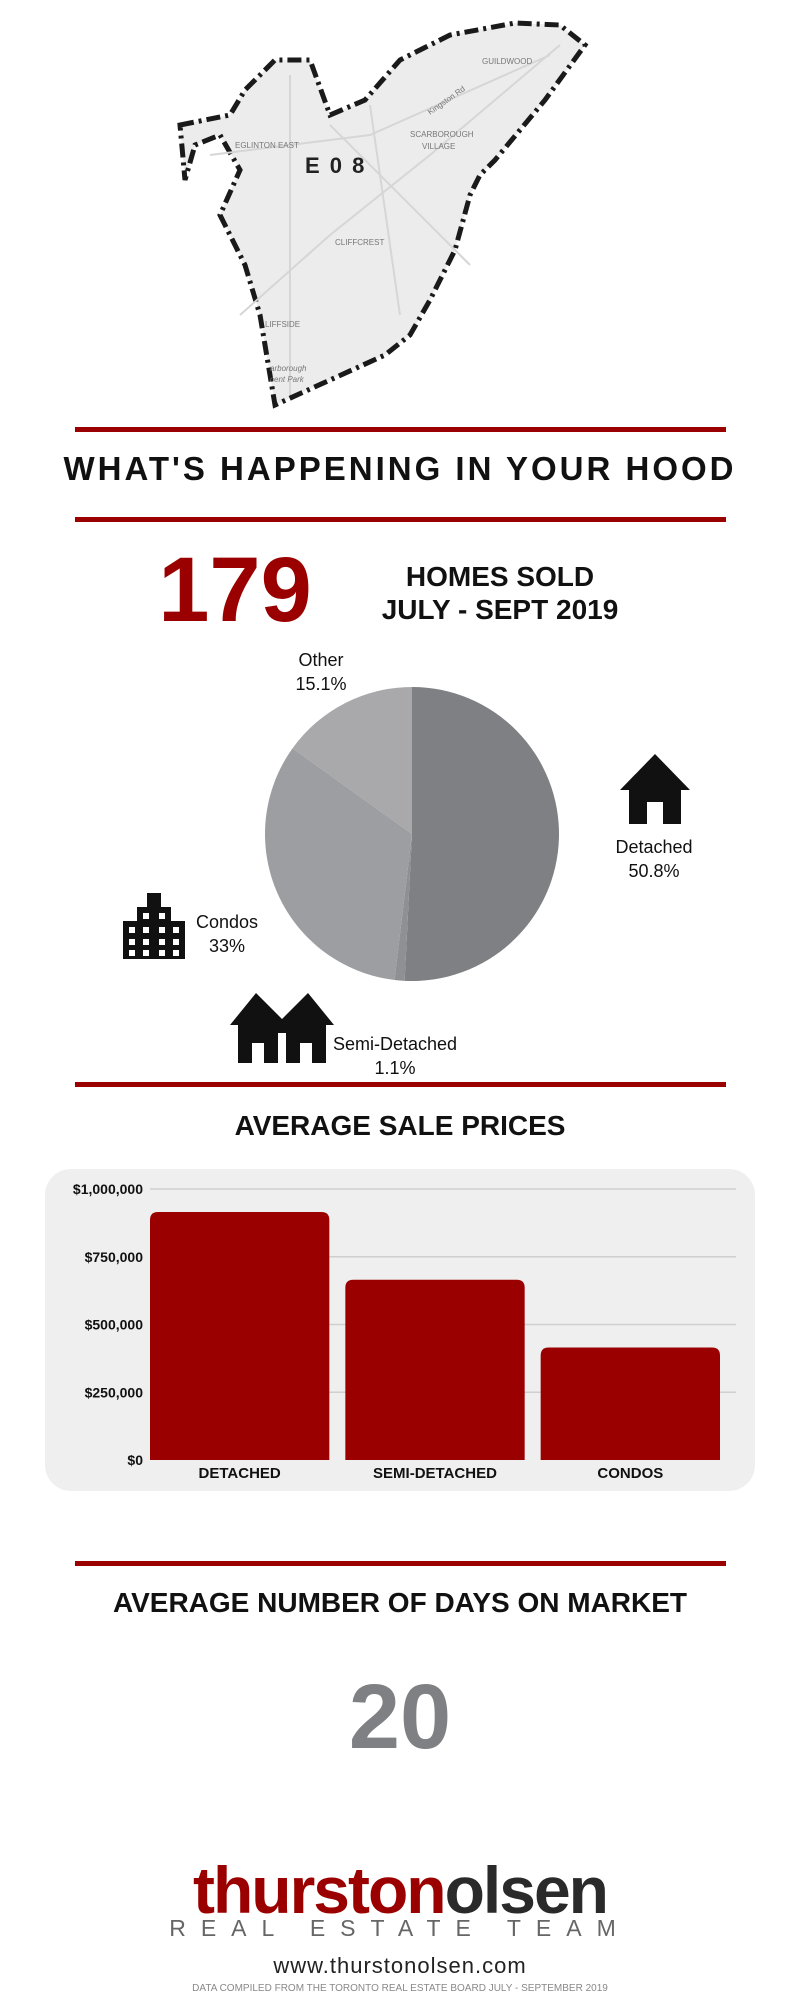 The image size is (800, 2000). Describe the element at coordinates (435, 1369) in the screenshot. I see `bar-semi-detached` at that location.